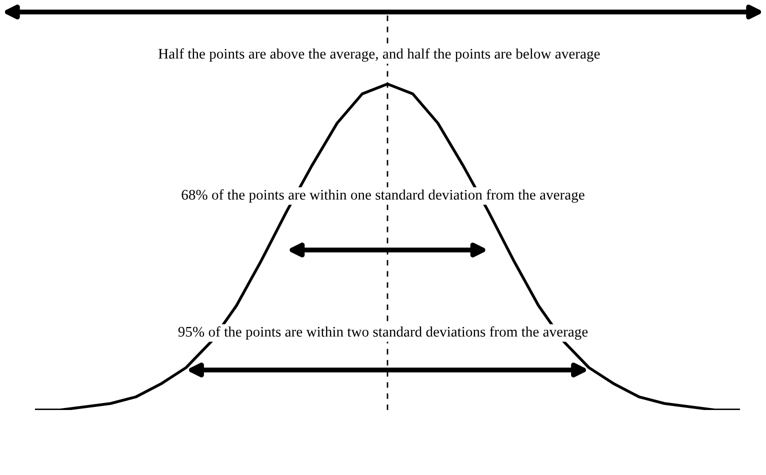  Describe the element at coordinates (379, 55) in the screenshot. I see `text: Half the points are above the average, and half the points are below average` at that location.